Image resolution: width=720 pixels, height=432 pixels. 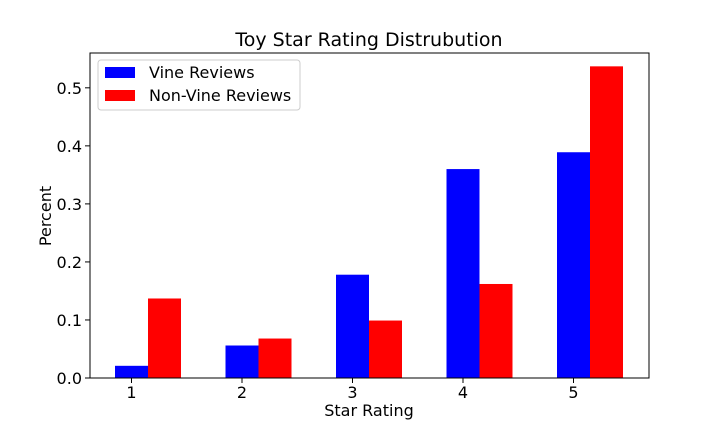 What do you see at coordinates (573, 392) in the screenshot?
I see `x-tick-label: 5` at bounding box center [573, 392].